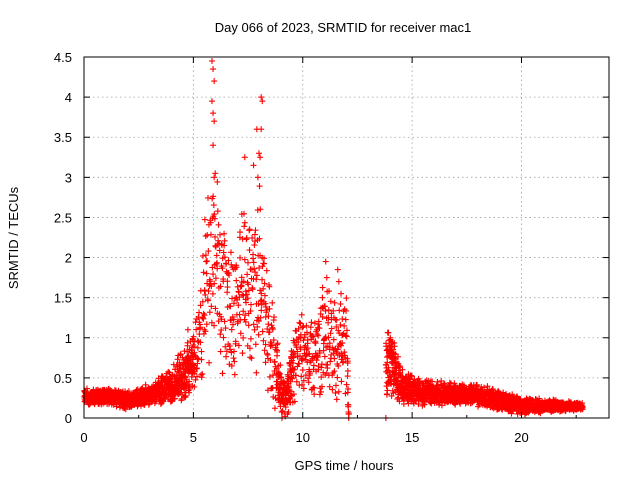 The height and width of the screenshot is (480, 640). I want to click on y-tick-label: 3, so click(68, 177).